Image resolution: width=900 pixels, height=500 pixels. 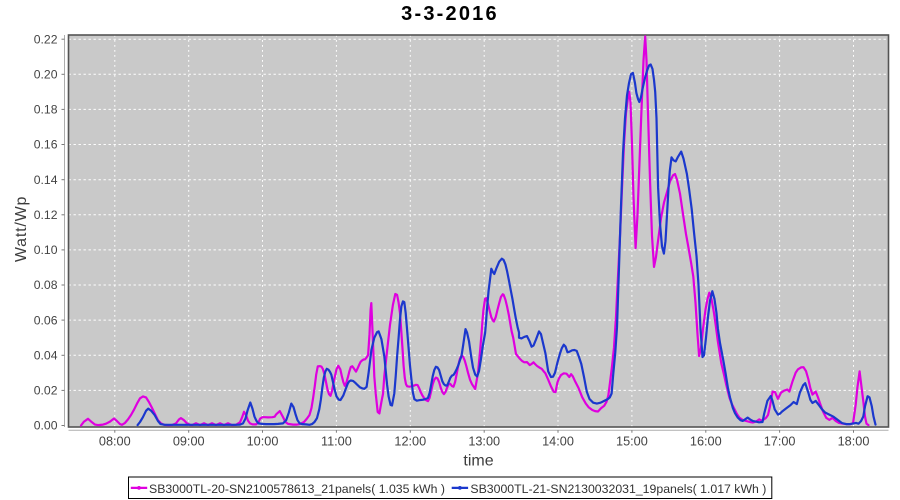 What do you see at coordinates (706, 442) in the screenshot?
I see `svg-text: 16:00` at bounding box center [706, 442].